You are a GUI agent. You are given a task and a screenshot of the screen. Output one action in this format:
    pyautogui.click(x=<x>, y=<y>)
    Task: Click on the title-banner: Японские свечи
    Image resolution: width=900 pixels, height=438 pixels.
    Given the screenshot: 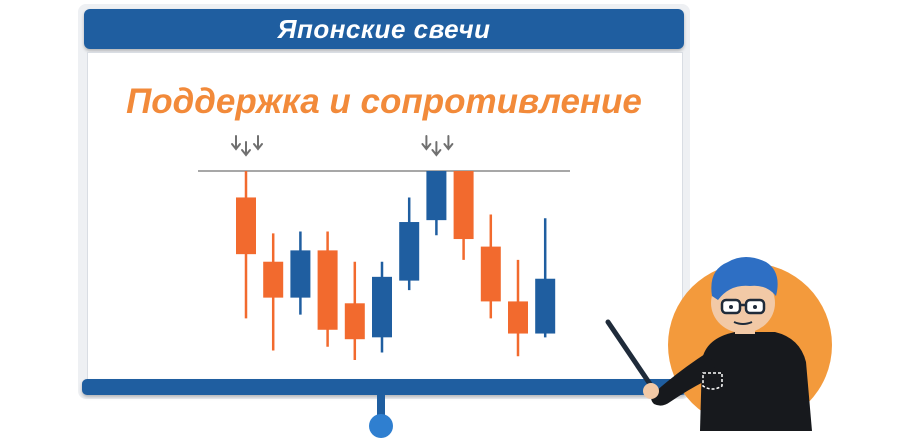 What is the action you would take?
    pyautogui.click(x=384, y=29)
    